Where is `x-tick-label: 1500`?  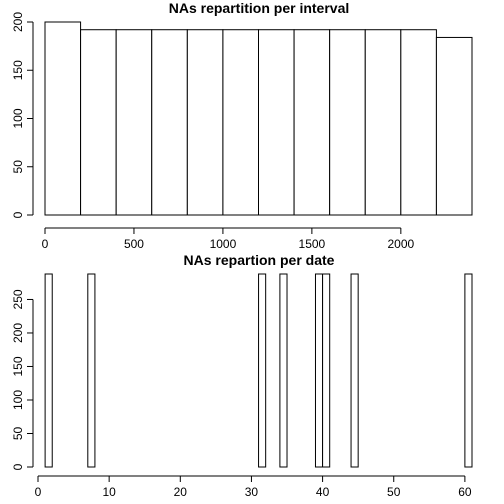
x-tick-label: 1500 is located at coordinates (312, 244).